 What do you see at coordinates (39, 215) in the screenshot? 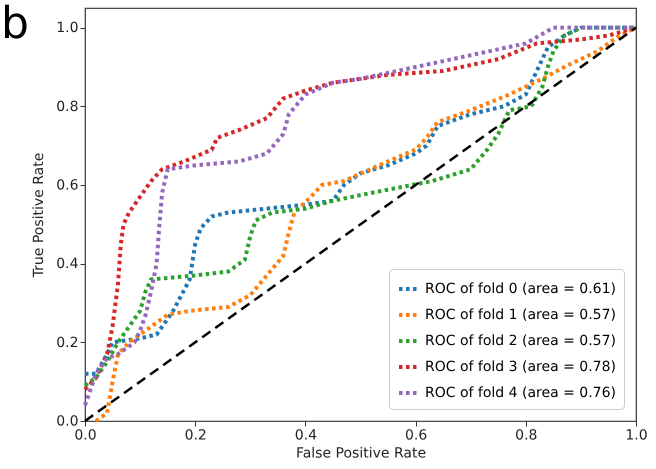
I see `y-axis-title: True Positive Rate` at bounding box center [39, 215].